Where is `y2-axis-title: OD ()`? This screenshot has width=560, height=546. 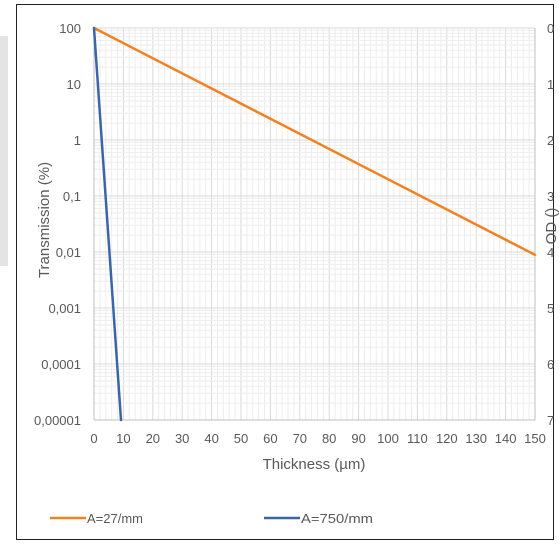
y2-axis-title: OD () is located at coordinates (551, 226).